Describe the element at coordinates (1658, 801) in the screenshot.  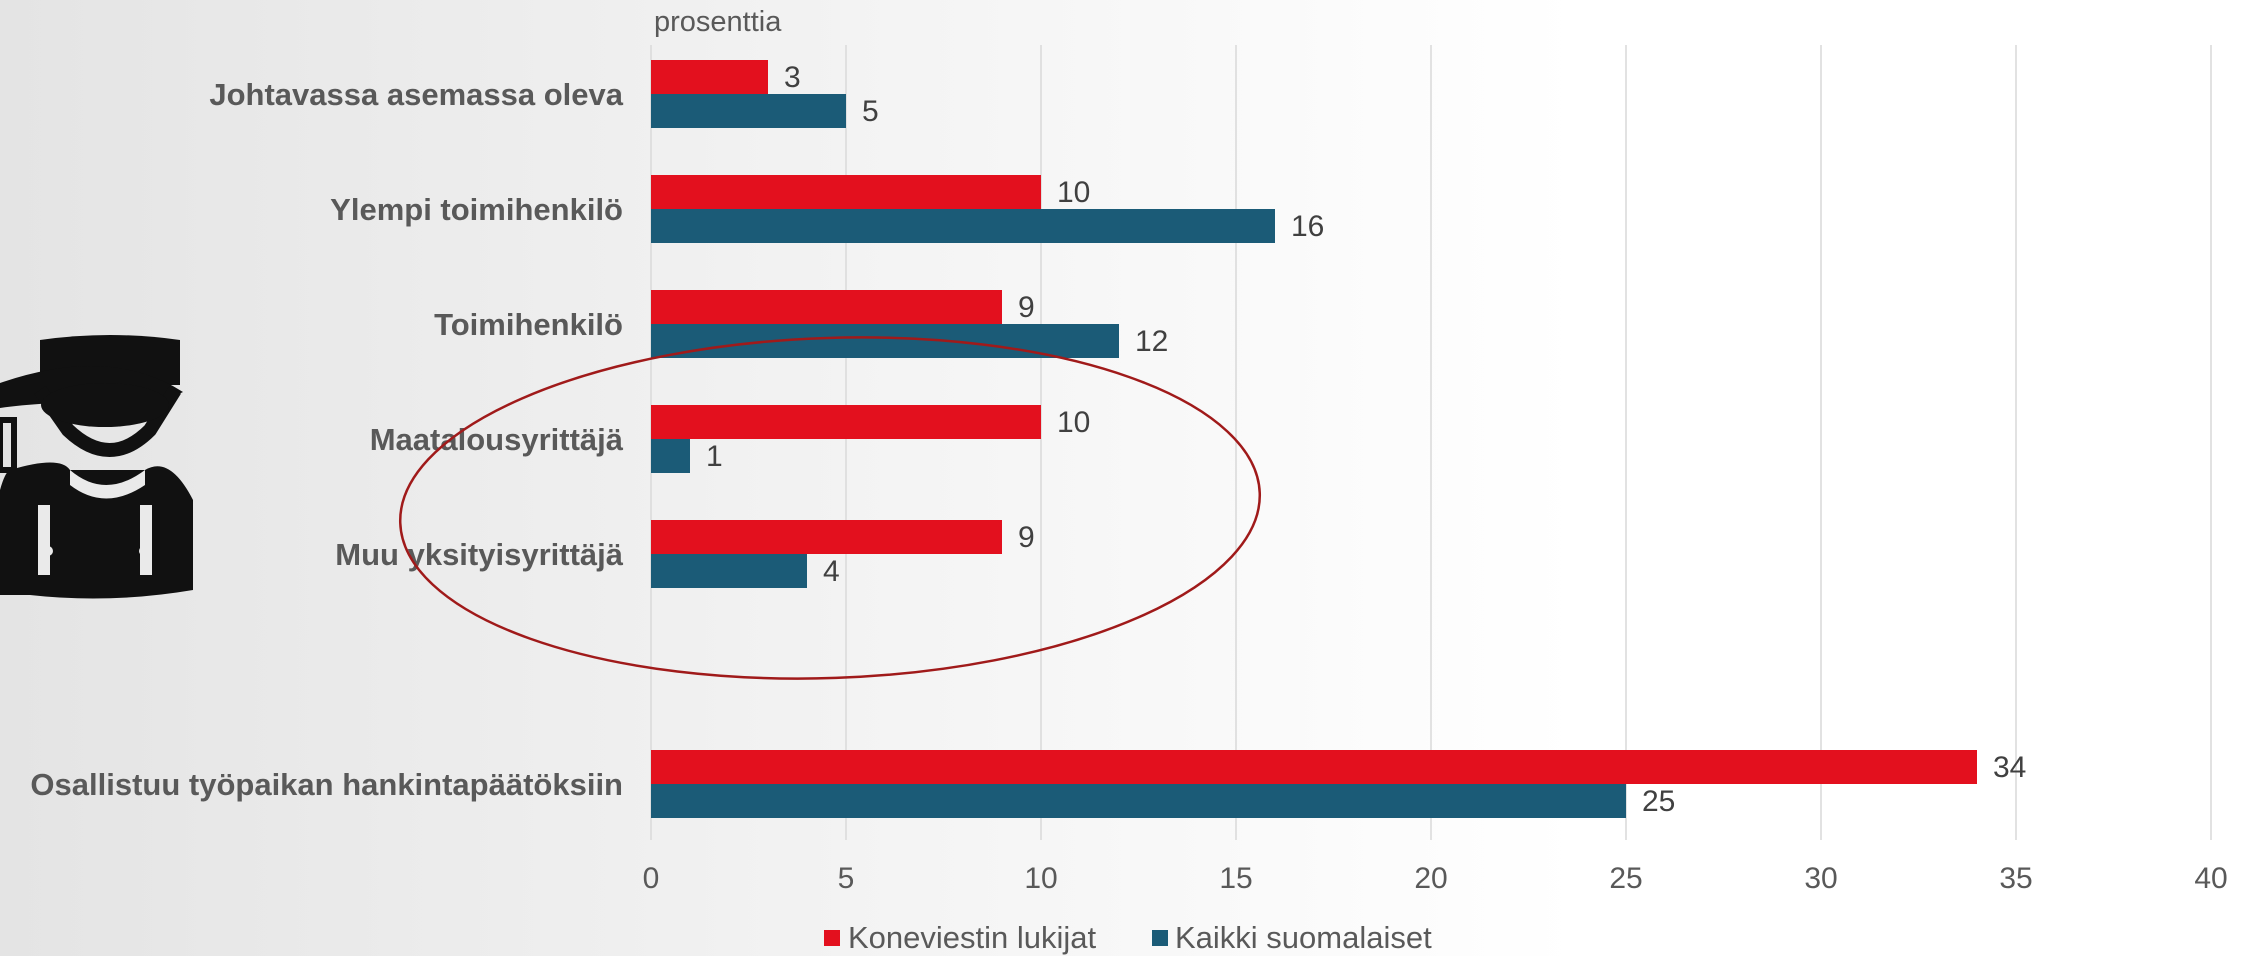
I see `data-label: 25` at that location.